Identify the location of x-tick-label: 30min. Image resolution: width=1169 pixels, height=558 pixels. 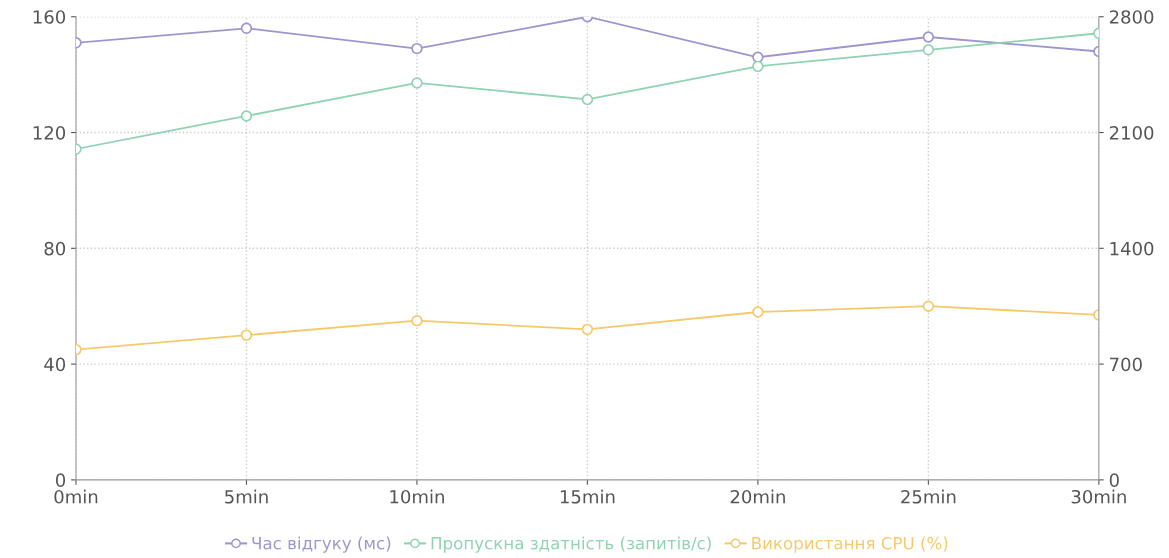
(1098, 496).